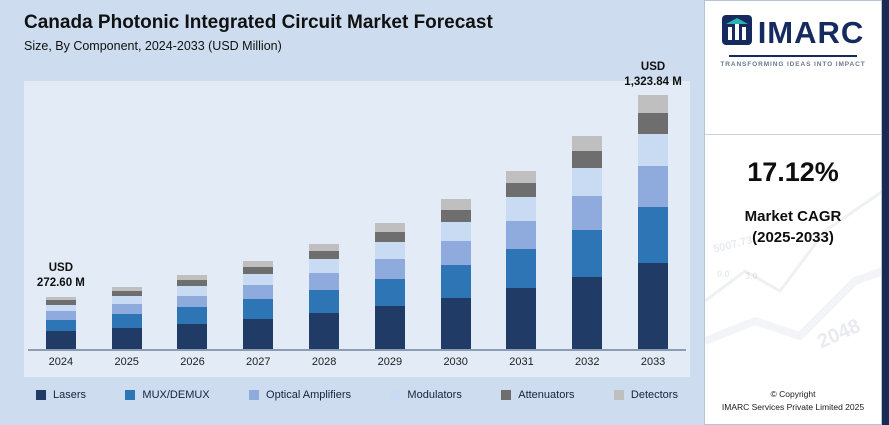 This screenshot has height=425, width=889. What do you see at coordinates (395, 394) in the screenshot?
I see `legend-swatch-modulators` at bounding box center [395, 394].